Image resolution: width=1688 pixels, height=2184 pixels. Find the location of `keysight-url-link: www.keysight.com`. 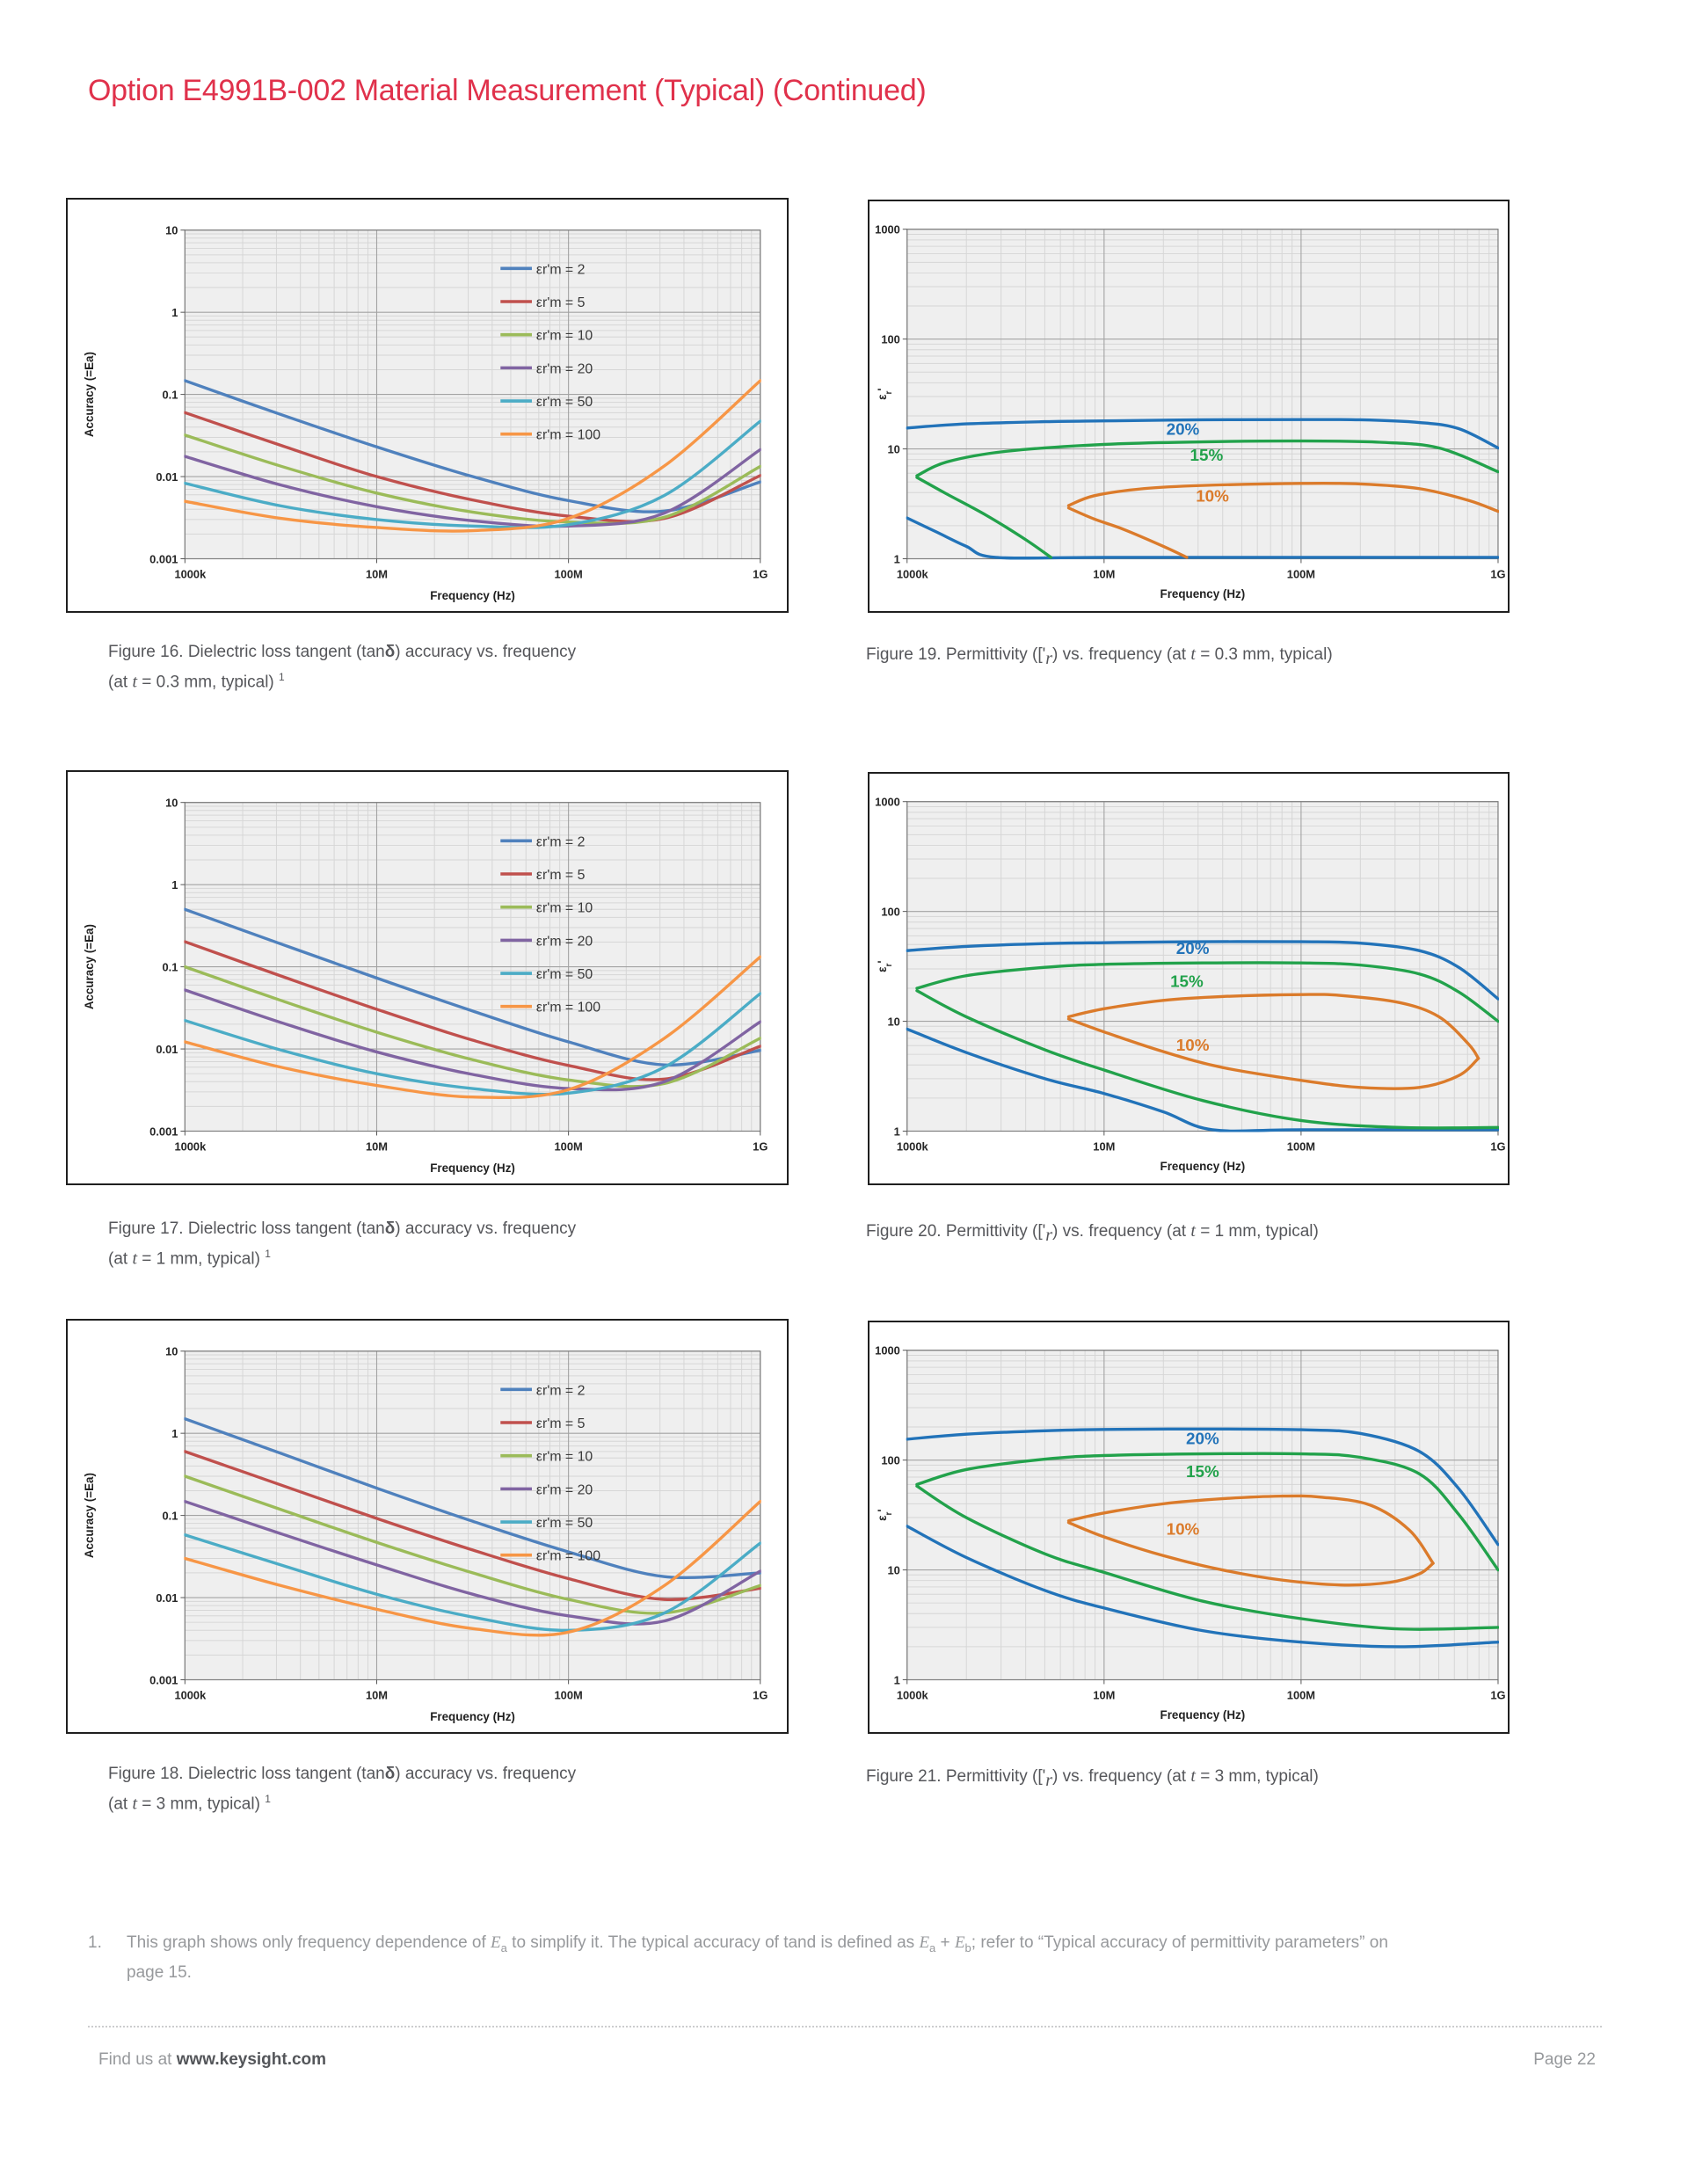

keysight-url-link: www.keysight.com is located at coordinates (251, 2059).